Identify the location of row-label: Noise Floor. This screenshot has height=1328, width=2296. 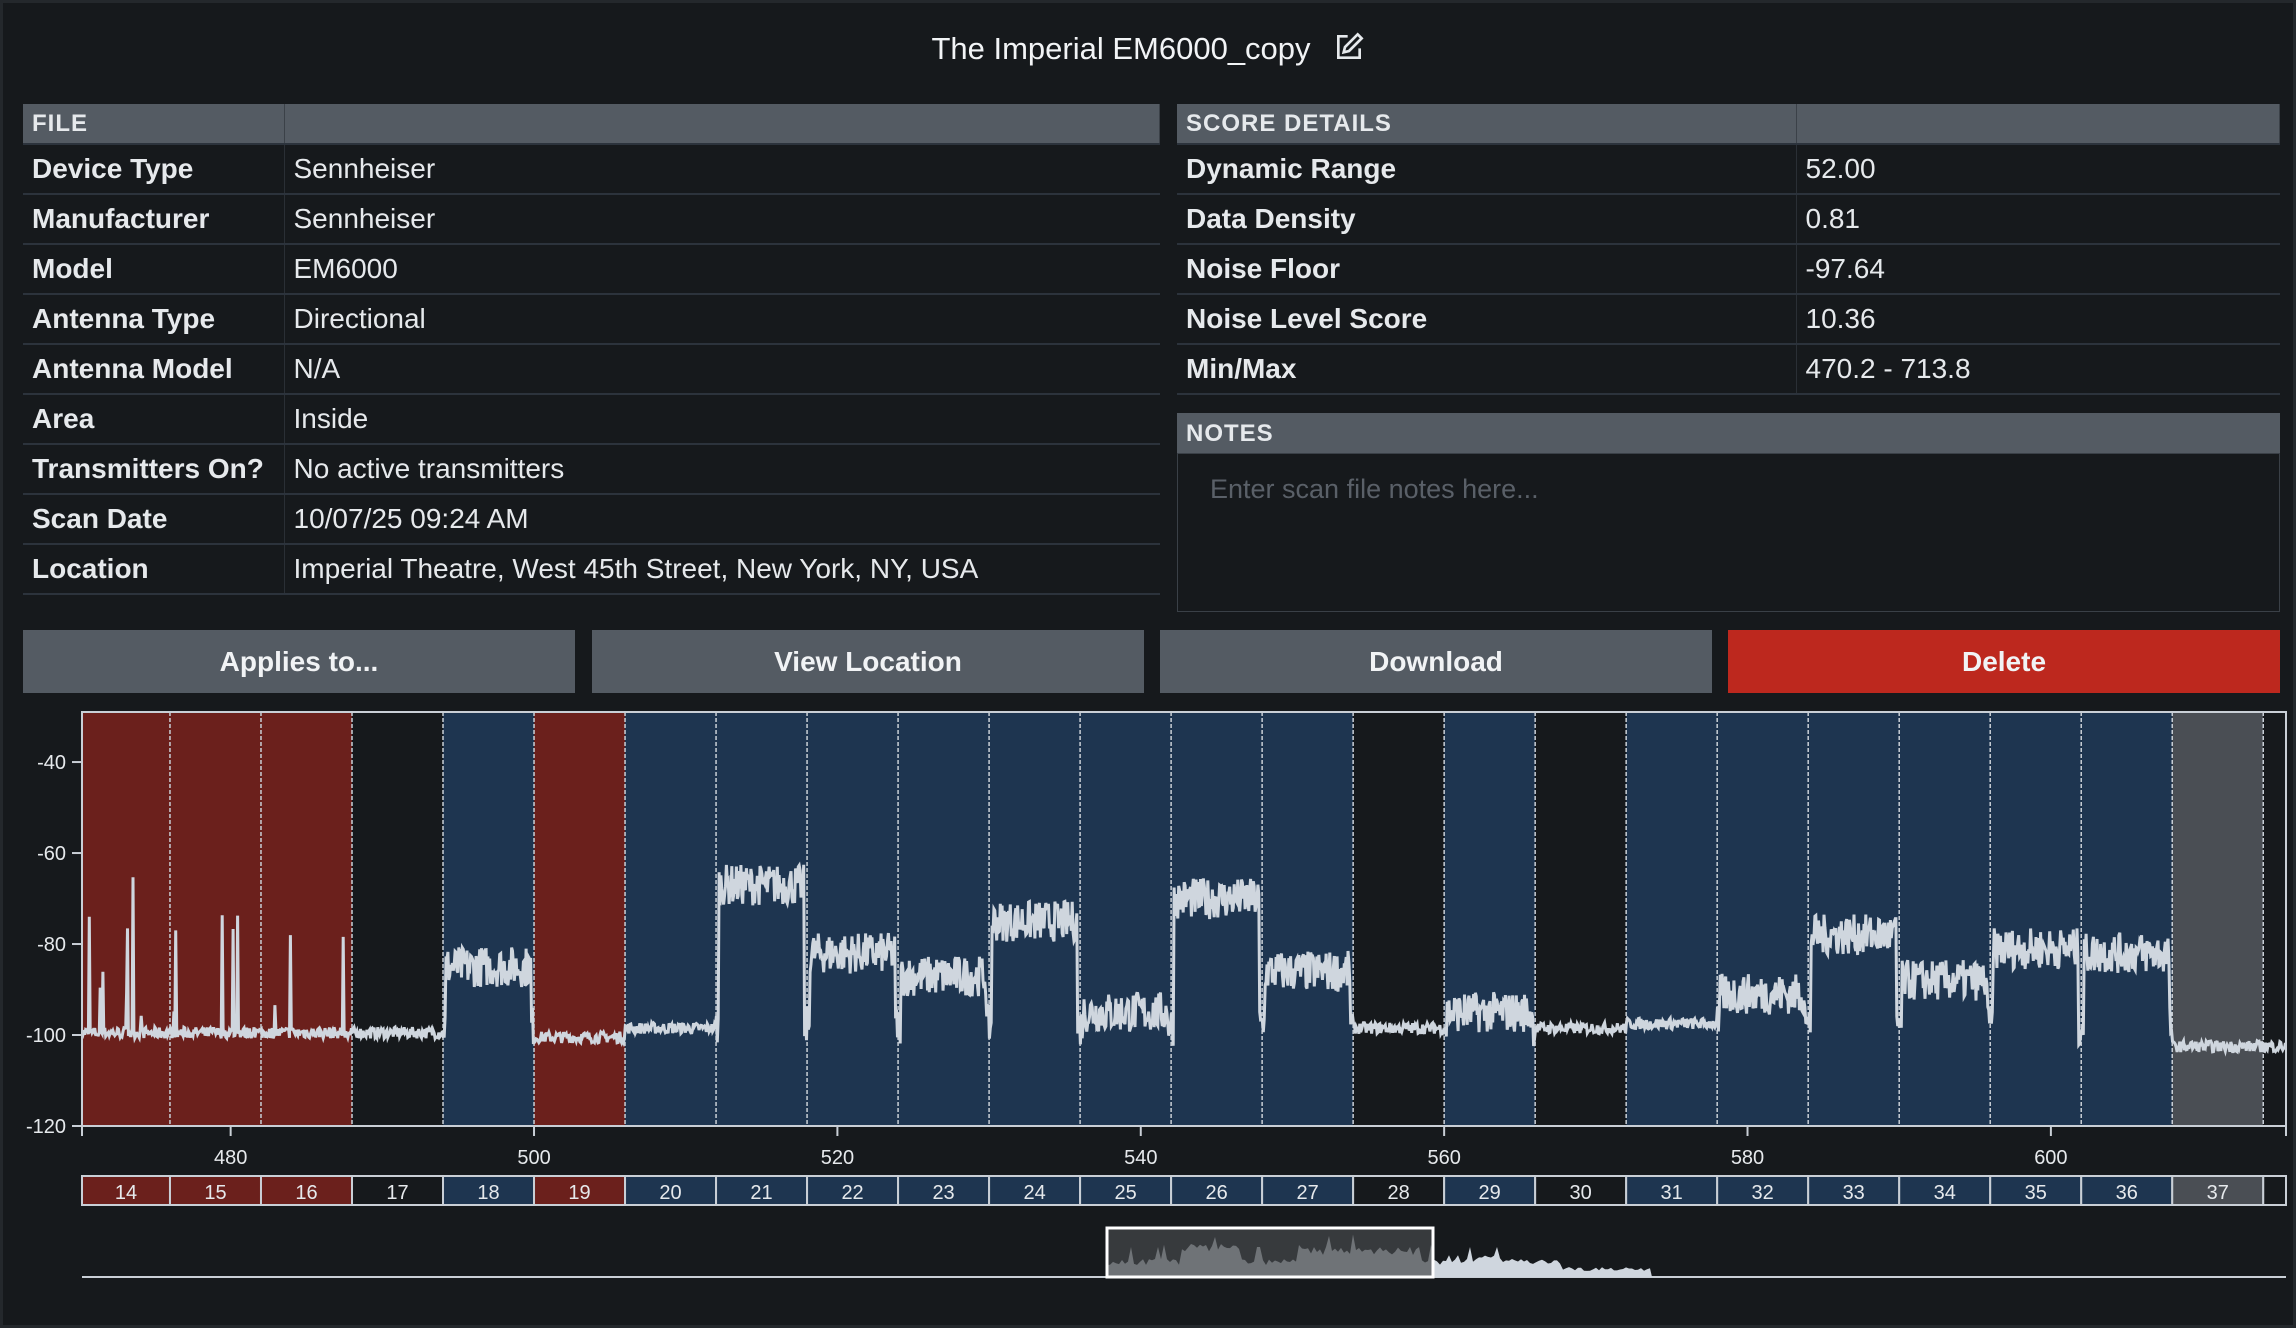
(1487, 269).